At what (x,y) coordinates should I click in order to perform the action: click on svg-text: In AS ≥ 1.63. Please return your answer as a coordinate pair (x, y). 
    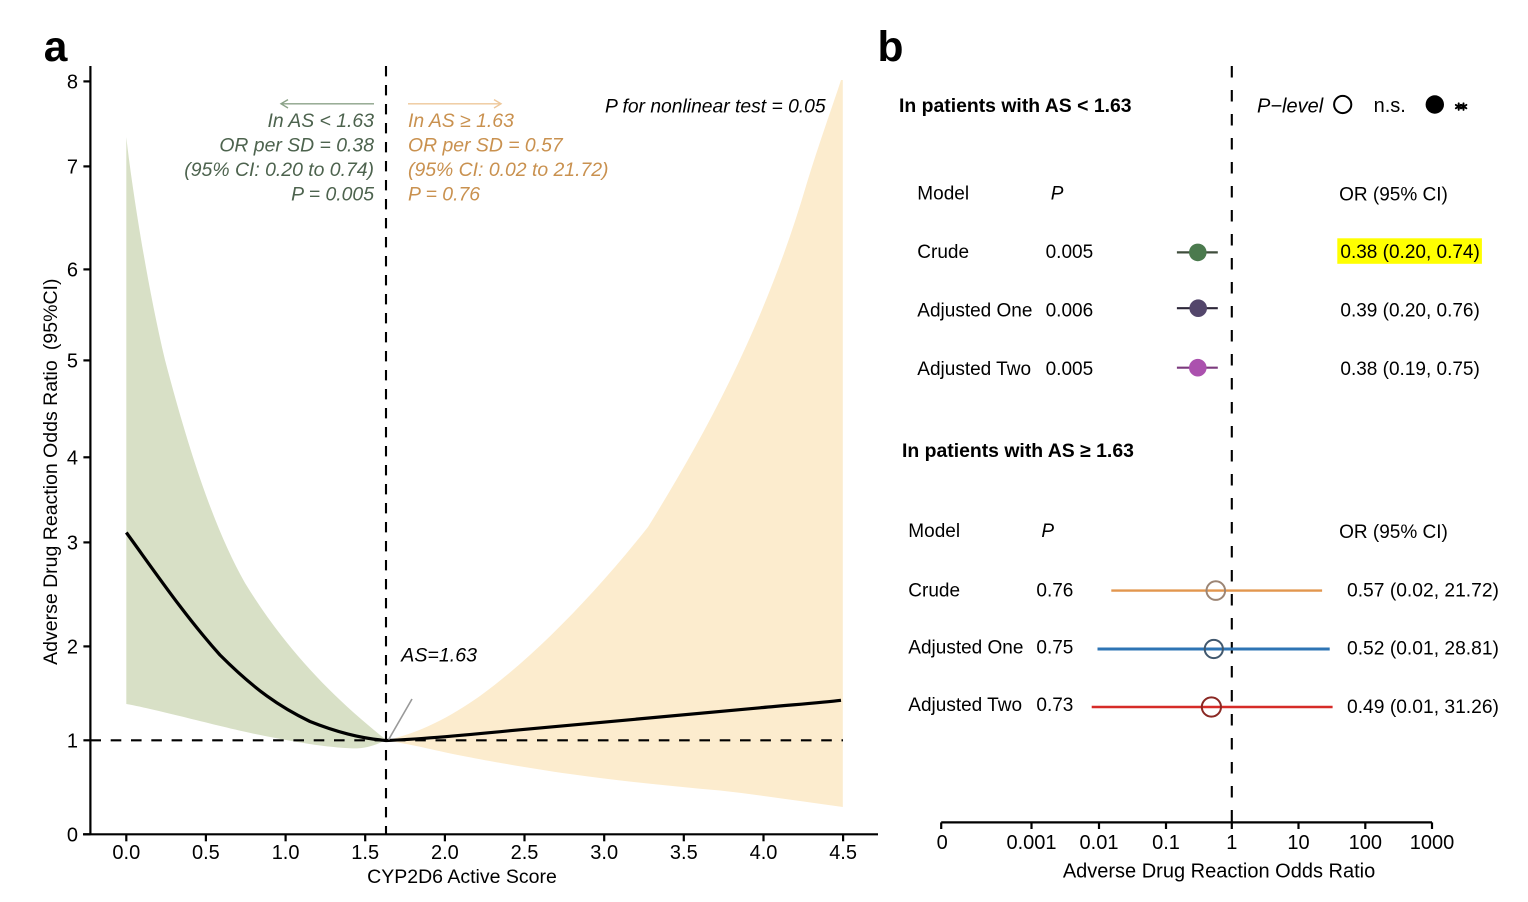
    Looking at the image, I should click on (461, 121).